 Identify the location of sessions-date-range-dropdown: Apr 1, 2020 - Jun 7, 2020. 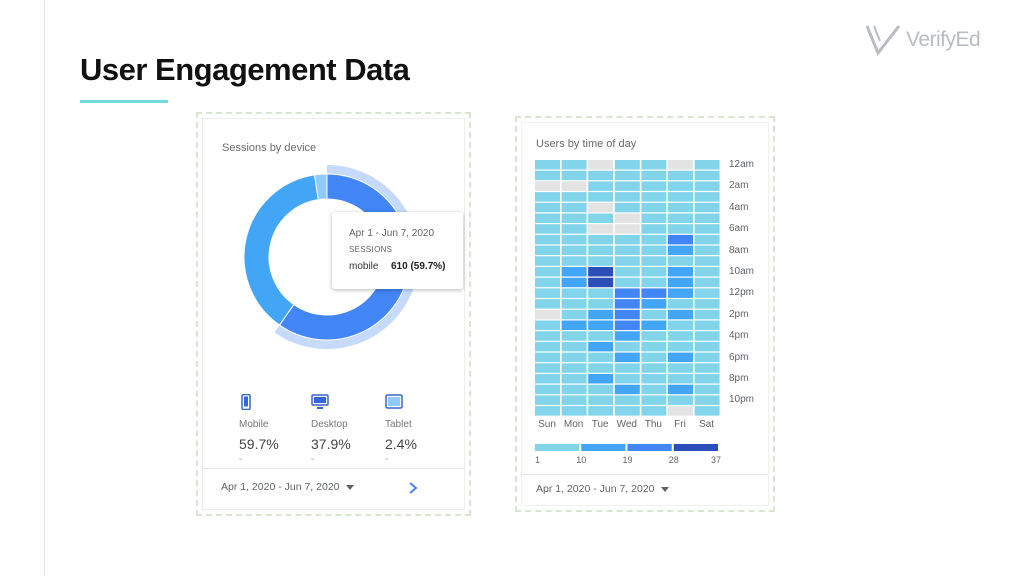
(287, 487).